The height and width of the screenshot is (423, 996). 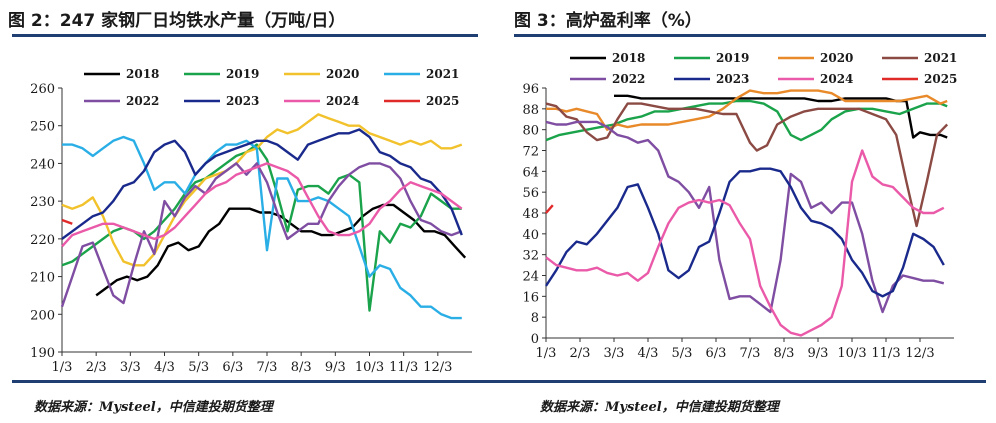 What do you see at coordinates (177, 21) in the screenshot?
I see `left-chart-title: 图 2：247 家钢厂日均铁水产量（万吨/日）` at bounding box center [177, 21].